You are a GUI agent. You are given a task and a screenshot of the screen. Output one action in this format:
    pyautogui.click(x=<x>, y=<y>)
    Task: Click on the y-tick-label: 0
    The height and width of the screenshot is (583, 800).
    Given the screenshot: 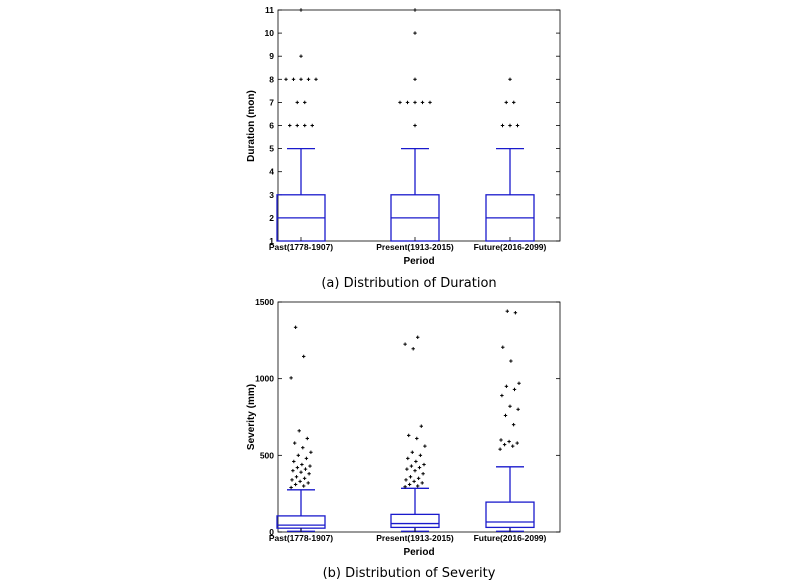 What is the action you would take?
    pyautogui.click(x=271, y=532)
    